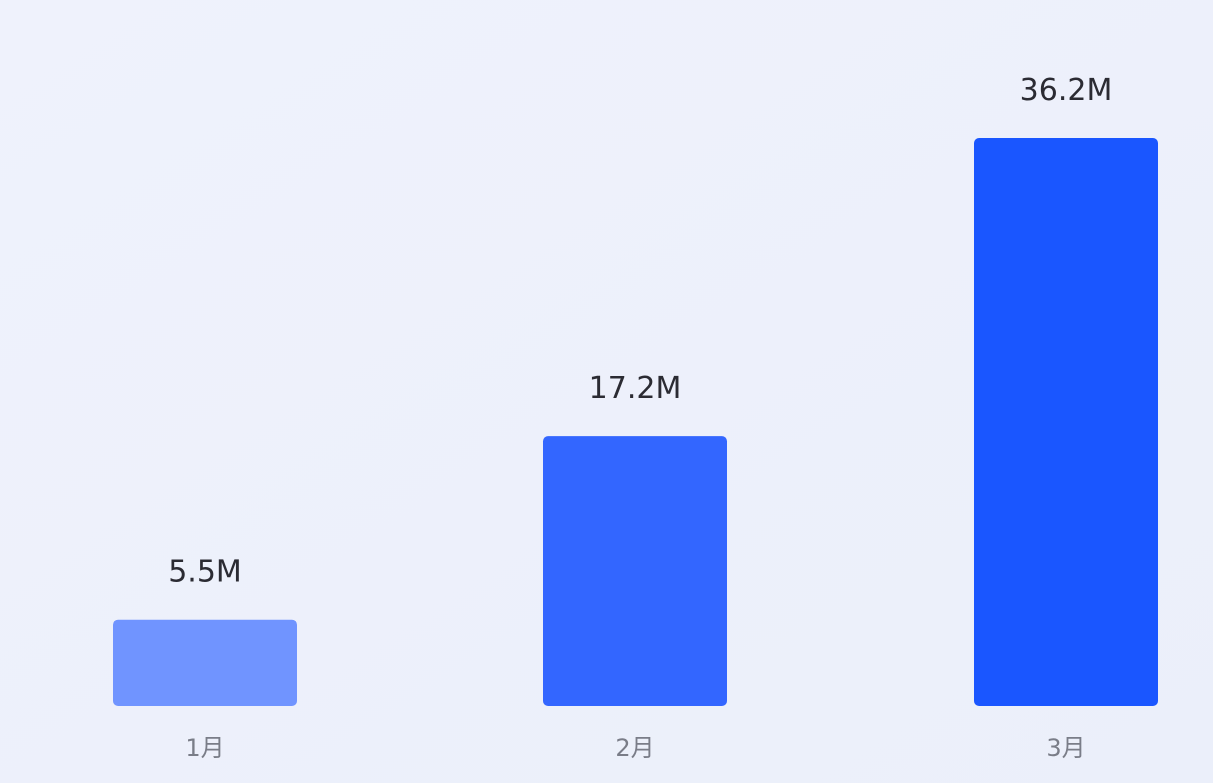  I want to click on value-label: 36.2M, so click(1066, 90).